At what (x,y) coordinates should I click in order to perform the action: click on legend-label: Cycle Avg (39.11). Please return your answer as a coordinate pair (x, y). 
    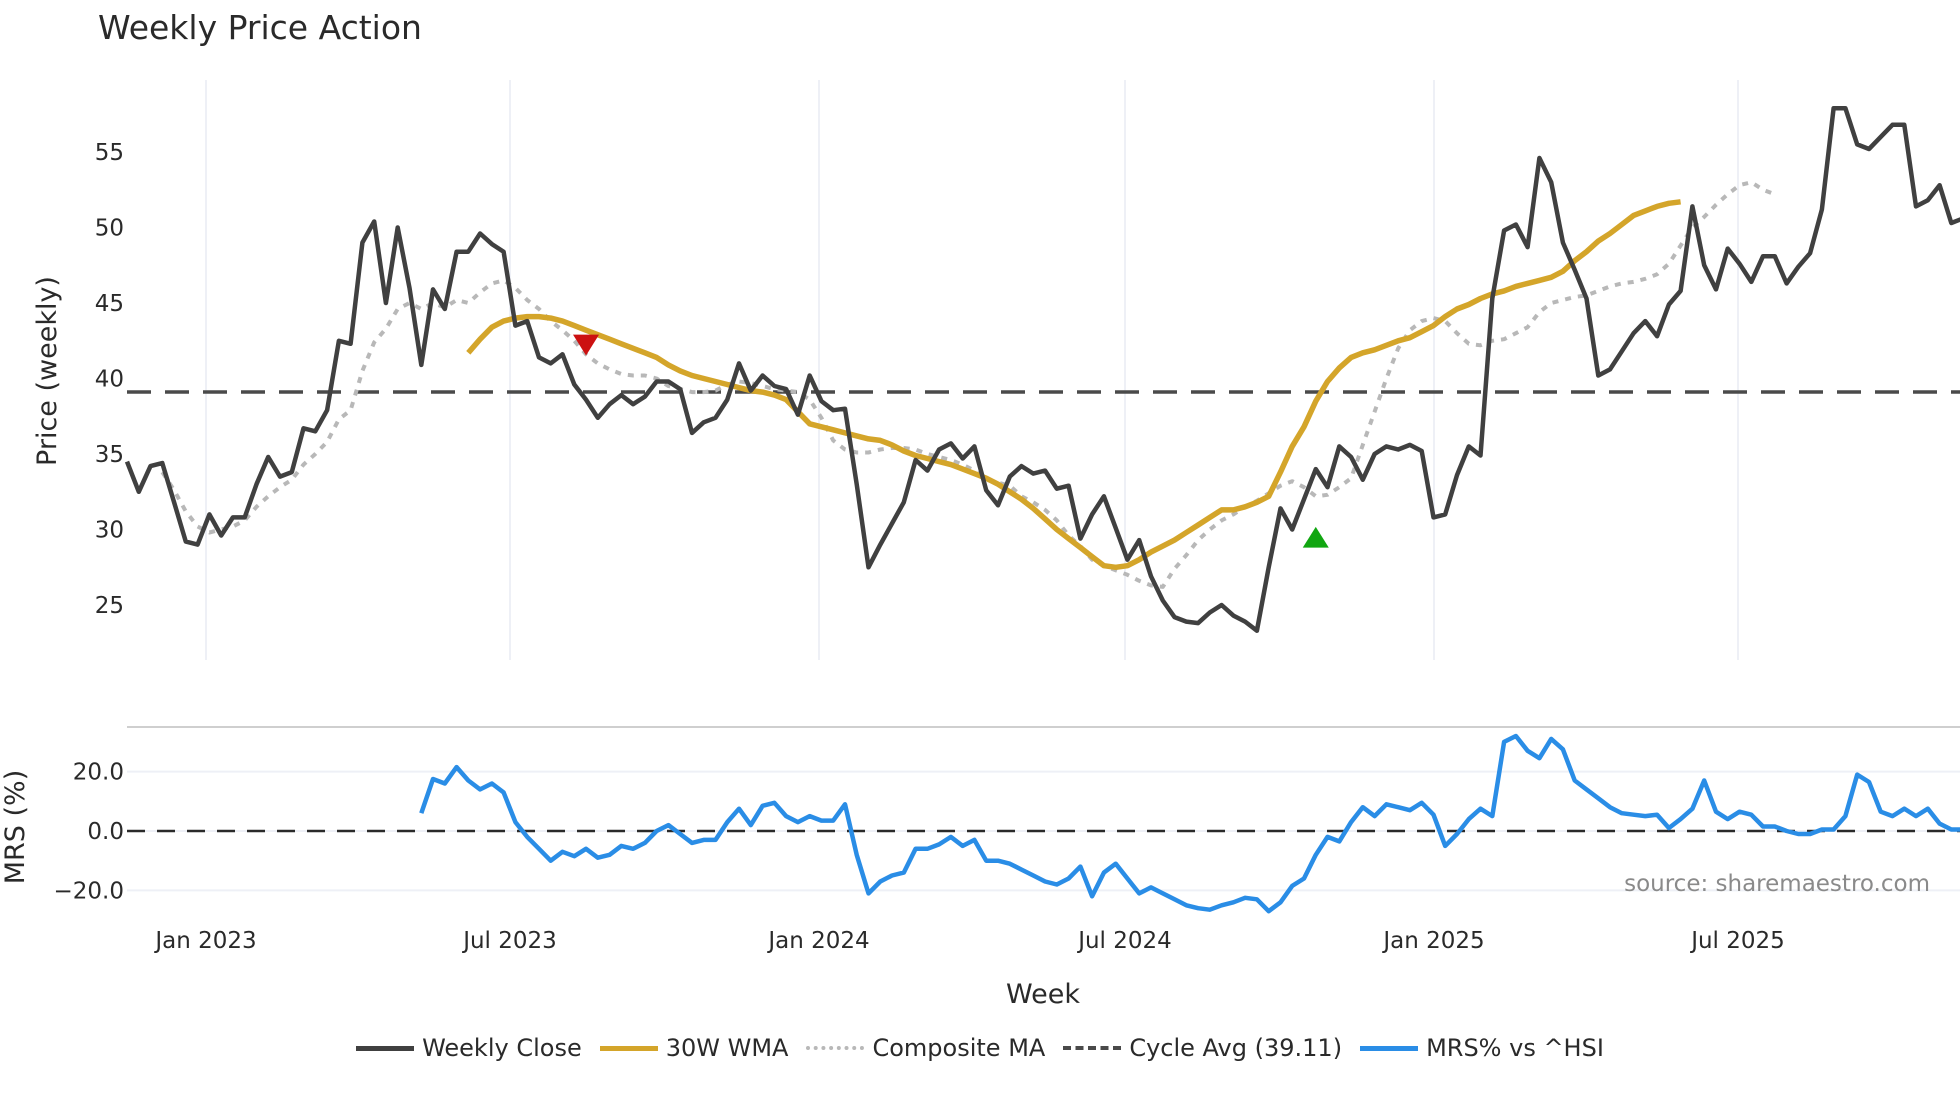
    Looking at the image, I should click on (1236, 1048).